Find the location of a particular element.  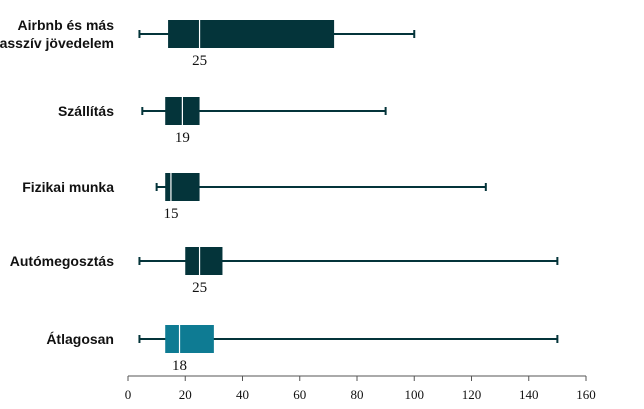

category-label: Autómegosztás is located at coordinates (62, 261).